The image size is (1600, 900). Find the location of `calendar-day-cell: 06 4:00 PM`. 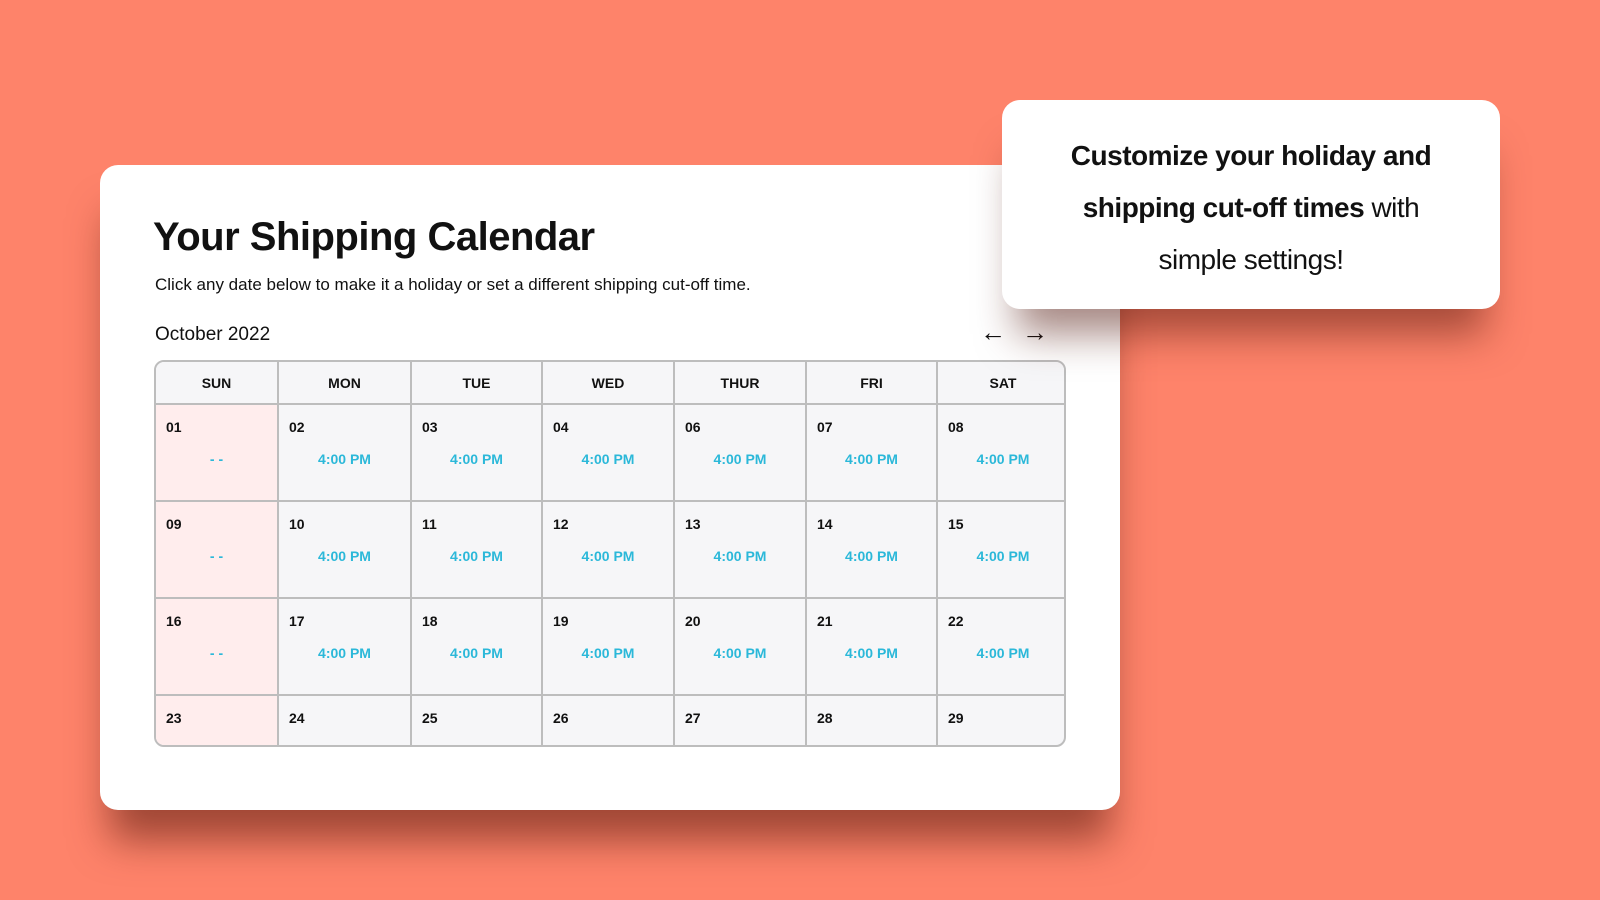

calendar-day-cell: 06 4:00 PM is located at coordinates (740, 453).